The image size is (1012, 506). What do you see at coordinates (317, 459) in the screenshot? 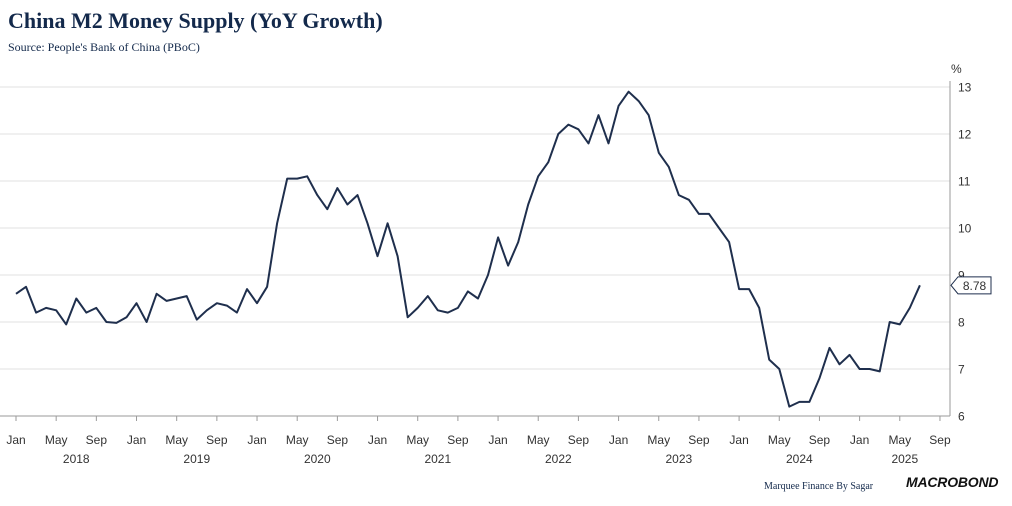
I see `year-label: 2020` at bounding box center [317, 459].